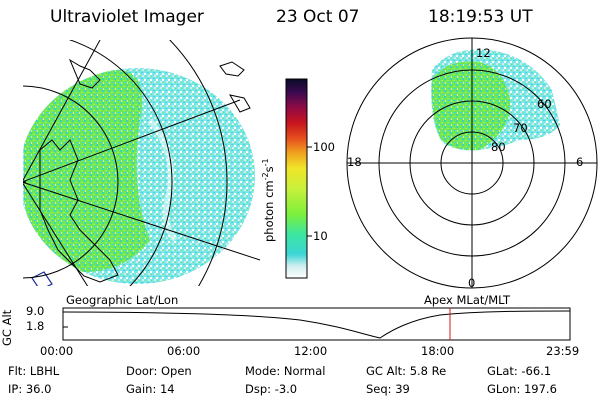  I want to click on geographic-label: Geographic Lat/Lon, so click(122, 300).